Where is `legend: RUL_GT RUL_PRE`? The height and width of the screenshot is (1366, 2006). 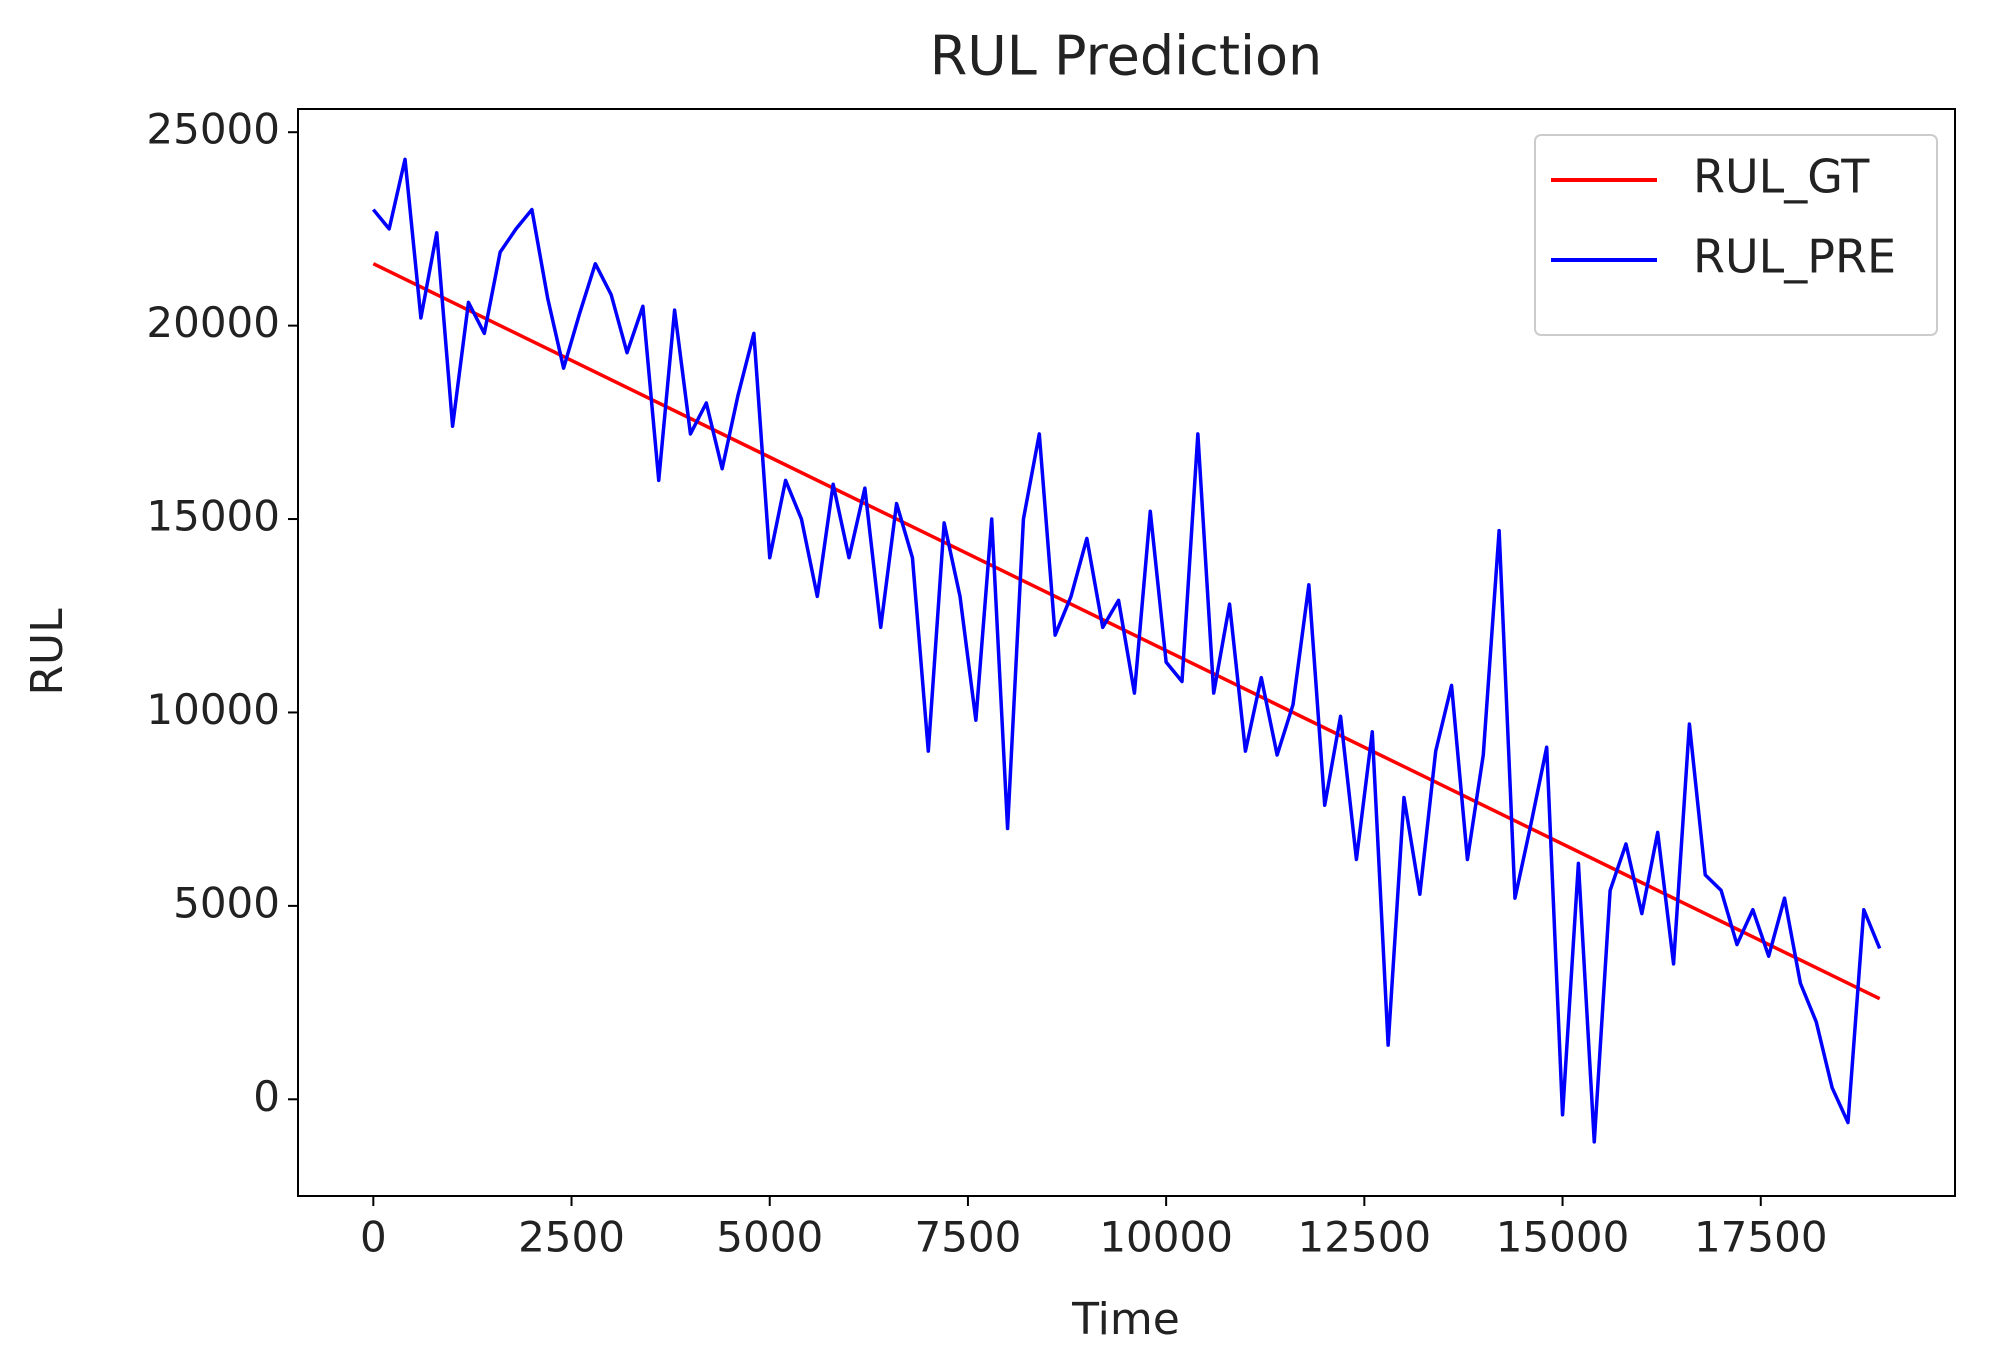
legend: RUL_GT RUL_PRE is located at coordinates (1736, 235).